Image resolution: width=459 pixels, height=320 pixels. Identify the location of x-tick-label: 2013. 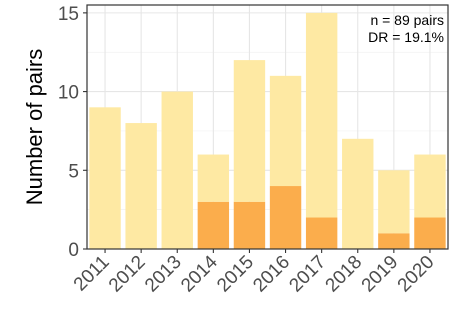
(163, 274).